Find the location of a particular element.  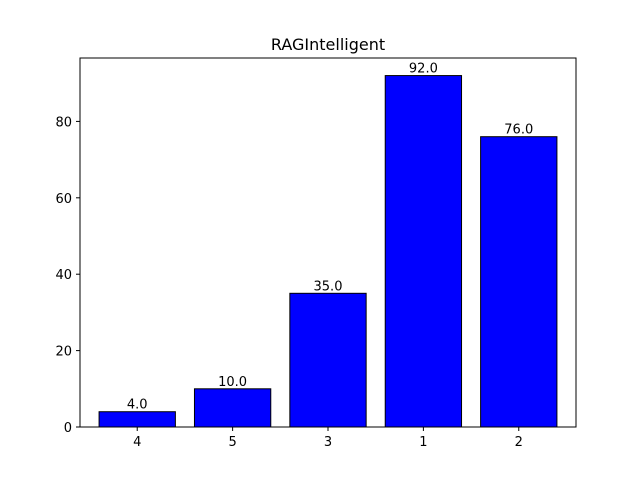

x-tick-label: 2 is located at coordinates (519, 442).